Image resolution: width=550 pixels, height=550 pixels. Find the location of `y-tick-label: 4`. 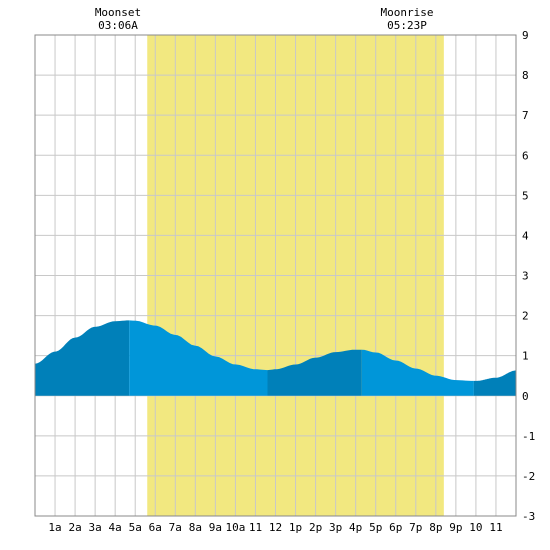

y-tick-label: 4 is located at coordinates (525, 235).